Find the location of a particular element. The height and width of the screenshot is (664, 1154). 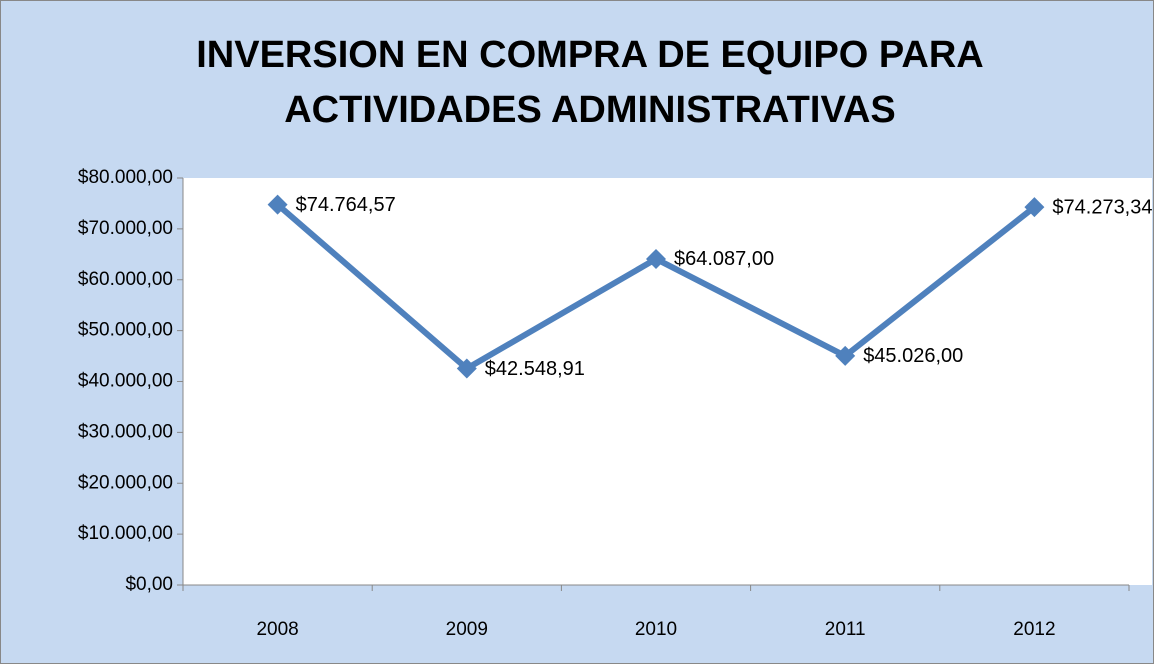

y-tick-label: $50.000,00 is located at coordinates (125, 330).